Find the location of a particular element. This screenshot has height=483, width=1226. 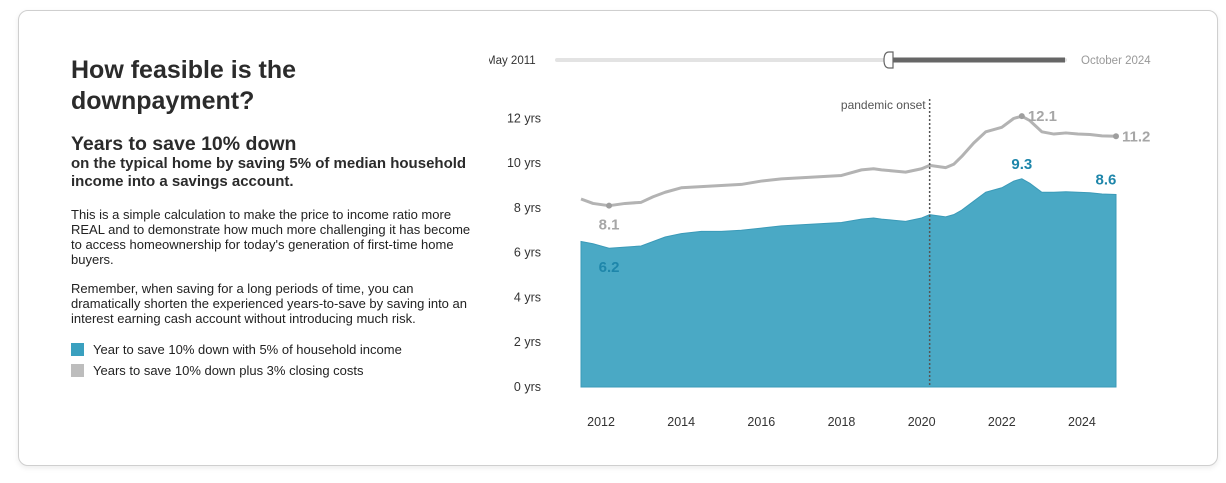

slider-start-label: May 2011 is located at coordinates (512, 61).